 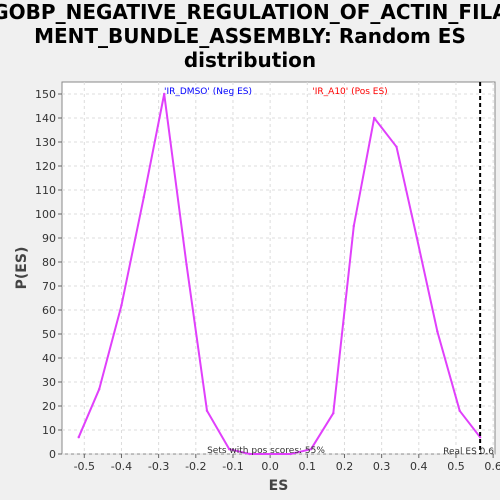 What do you see at coordinates (208, 92) in the screenshot?
I see `neg-es-label: 'IR_DMSO' (Neg ES)` at bounding box center [208, 92].